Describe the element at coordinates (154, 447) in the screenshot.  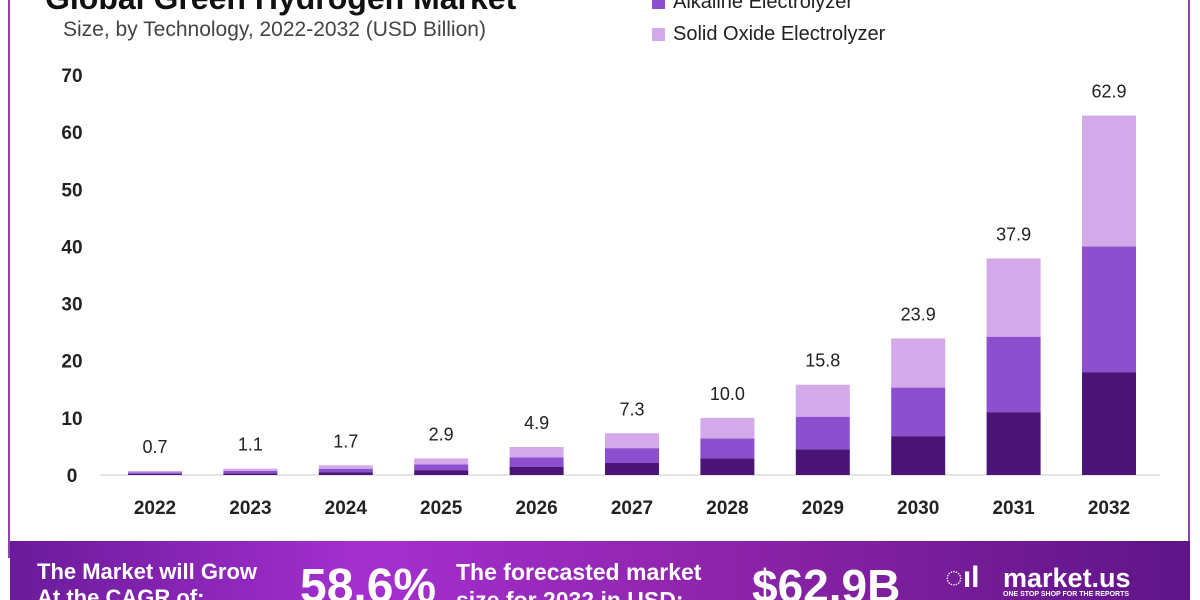
I see `data-label: 0.7` at that location.